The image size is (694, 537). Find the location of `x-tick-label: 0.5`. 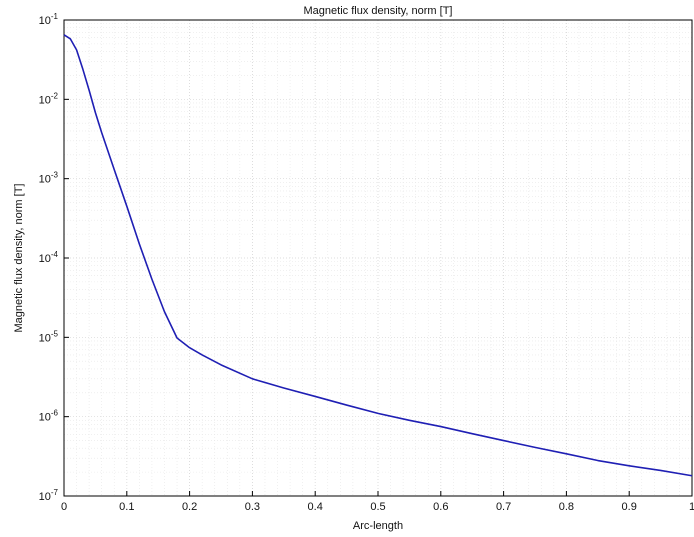

x-tick-label: 0.5 is located at coordinates (377, 507).